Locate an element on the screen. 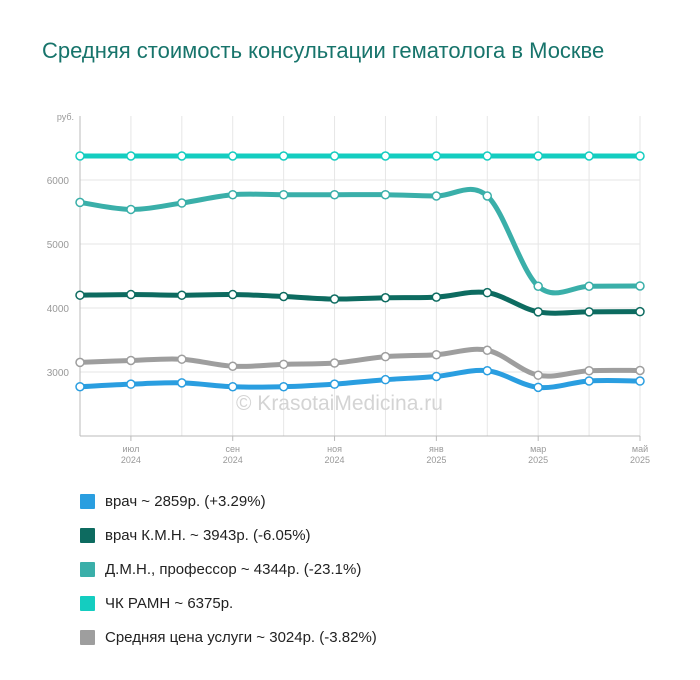 The width and height of the screenshot is (700, 680). legend-item-kmn: врач К.М.Н. ~ 3943р. (-6.05%) is located at coordinates (228, 535).